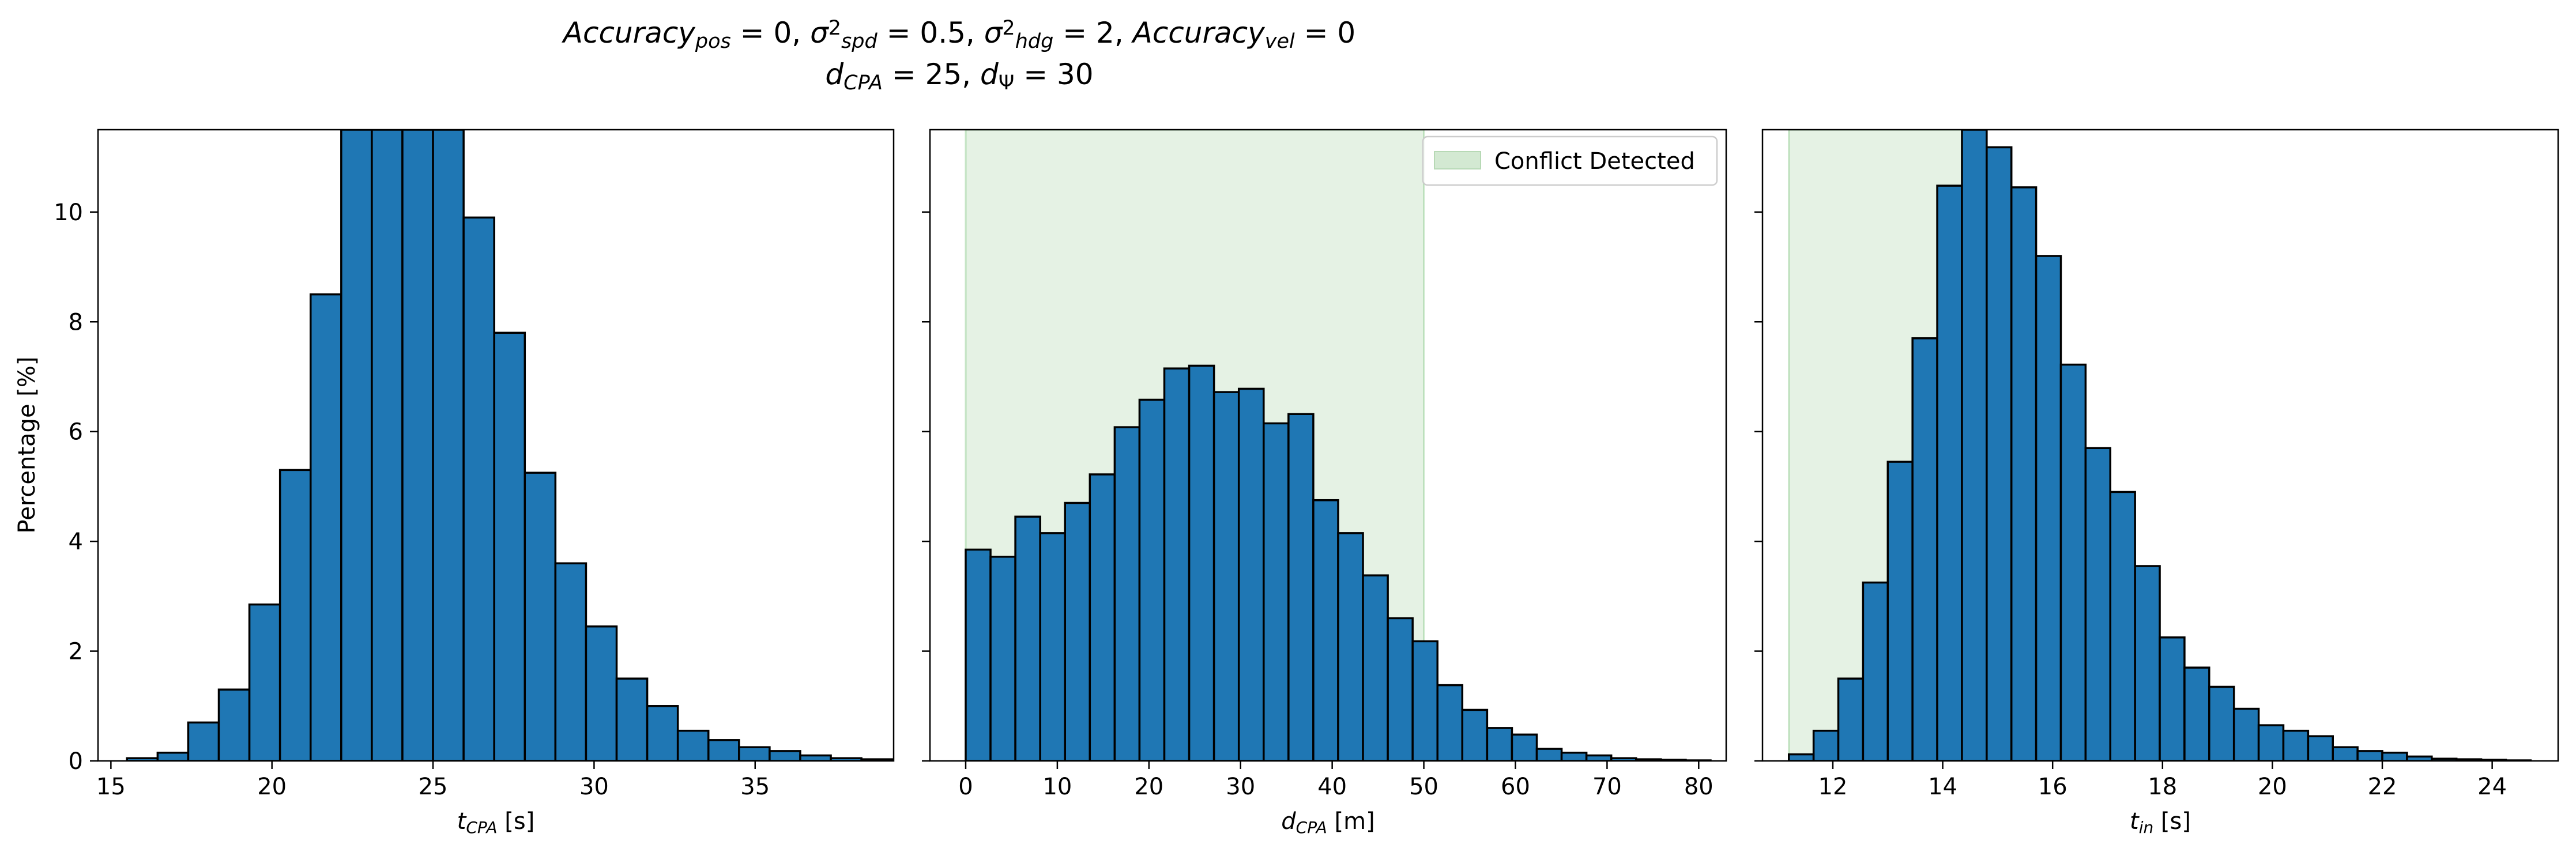 This screenshot has width=2576, height=852. Describe the element at coordinates (1833, 787) in the screenshot. I see `x-tick-label: 12` at that location.